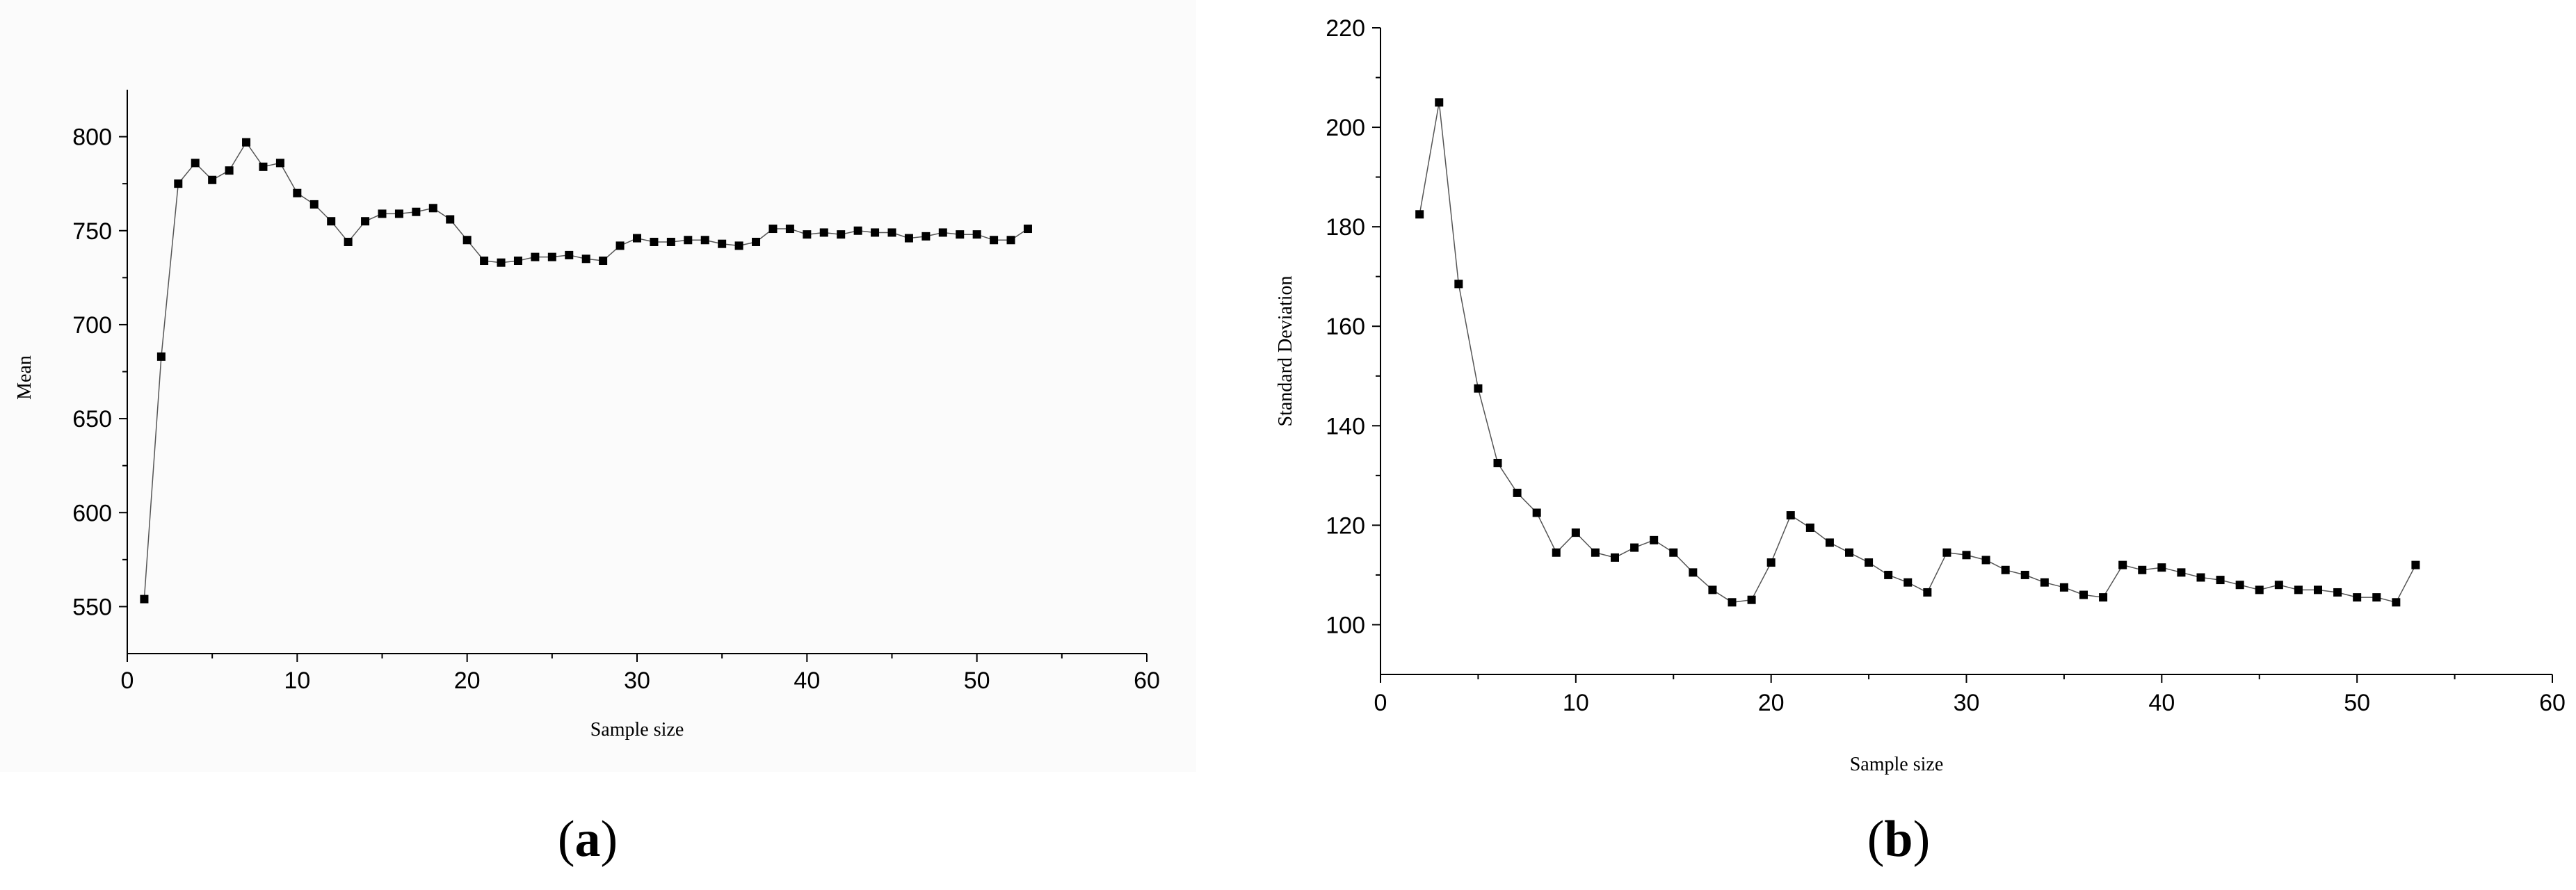 Image resolution: width=2576 pixels, height=890 pixels. Describe the element at coordinates (92, 513) in the screenshot. I see `y-tick-label: 600` at that location.